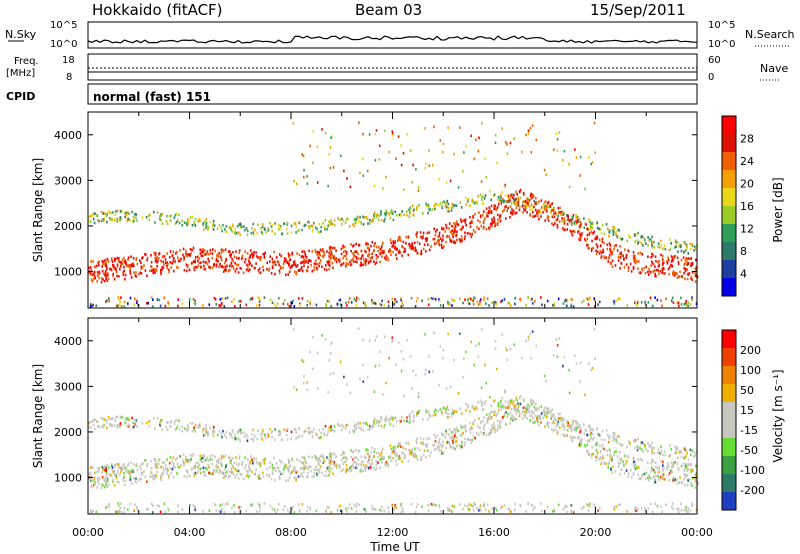 This screenshot has width=800, height=554. Describe the element at coordinates (400, 35) in the screenshot. I see `nsky-panel: N.Sky 10^5 10^0 10^5 10^0 N.Search` at that location.